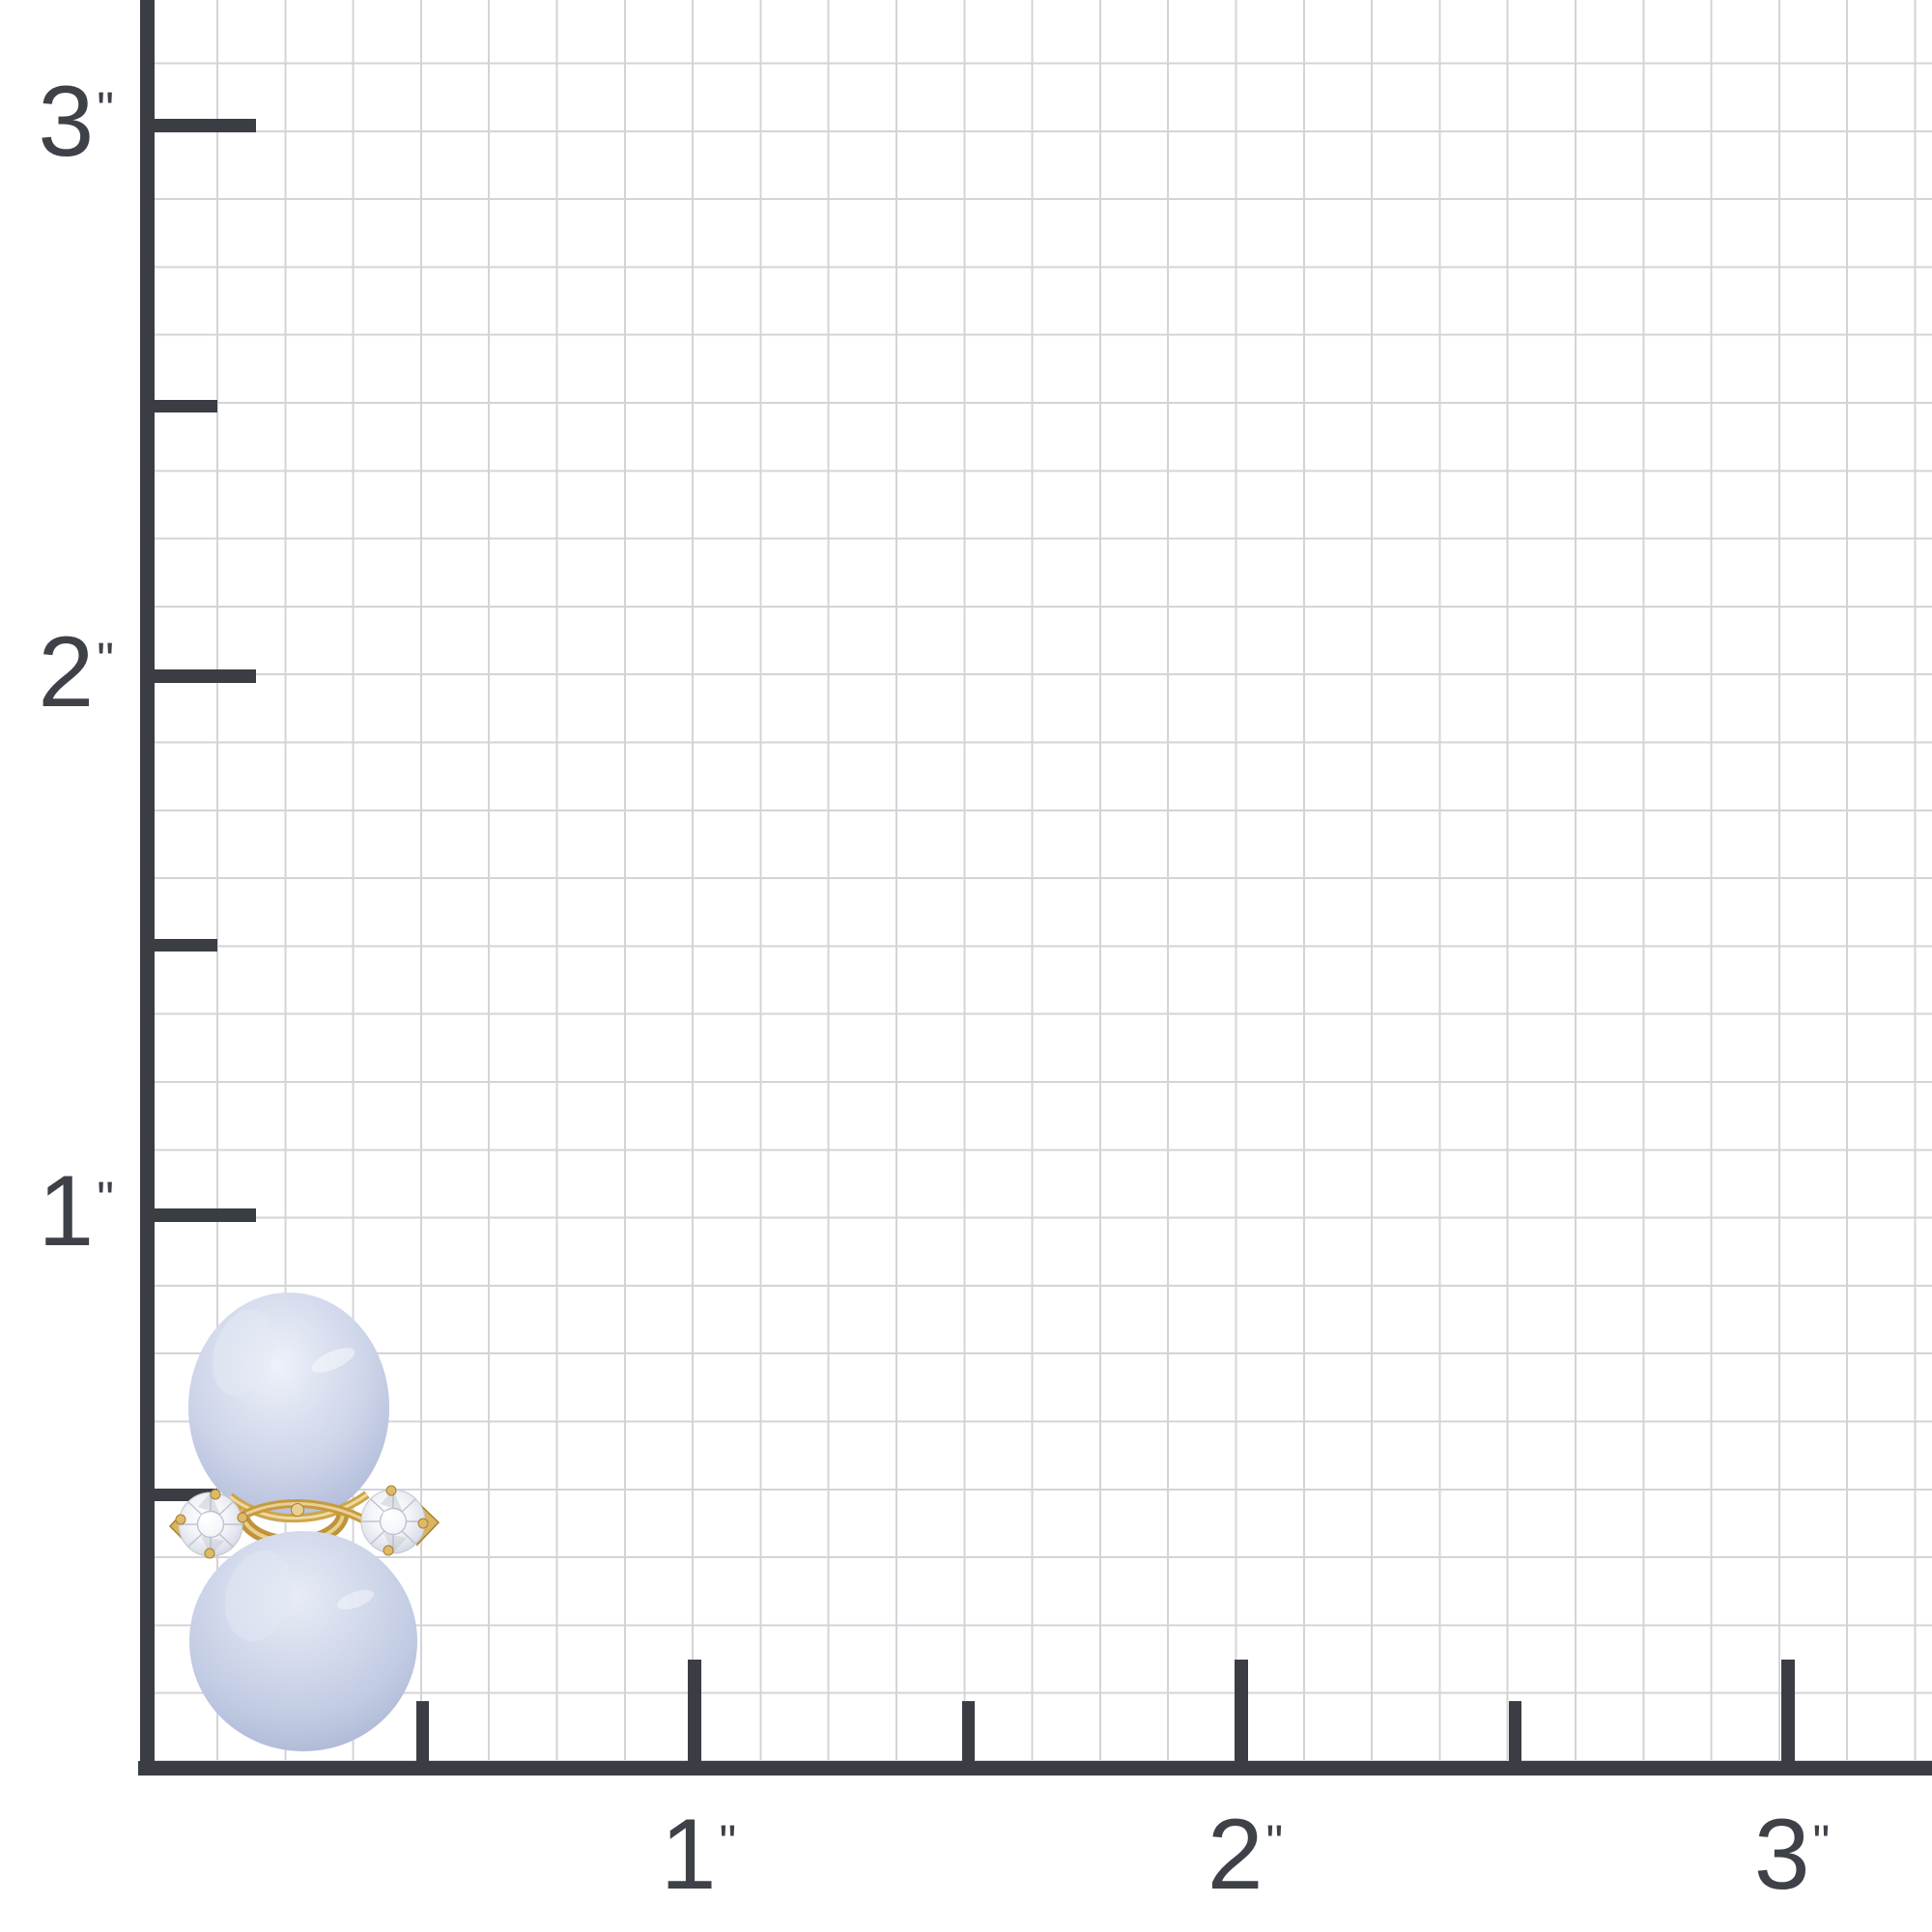 The image size is (1932, 1932). I want to click on jewelry-photo, so click(304, 1522).